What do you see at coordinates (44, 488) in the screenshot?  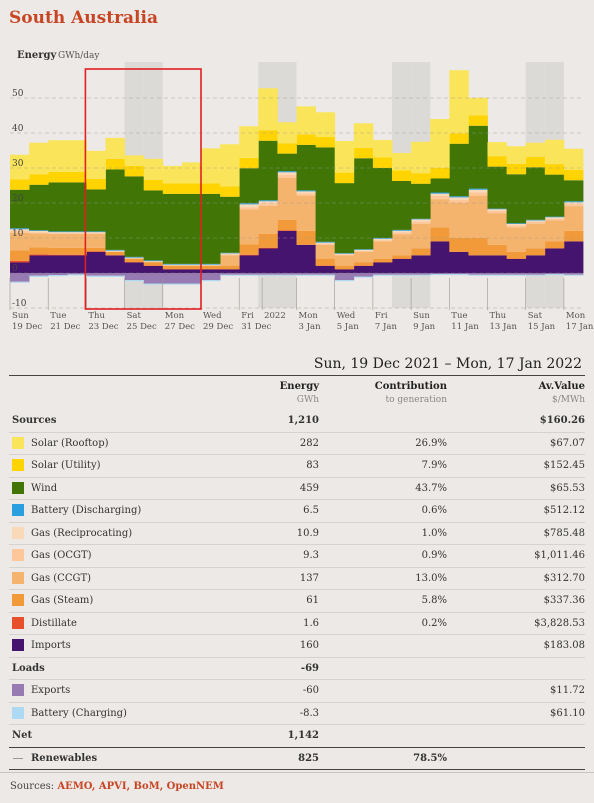 I see `row-label: Wind` at bounding box center [44, 488].